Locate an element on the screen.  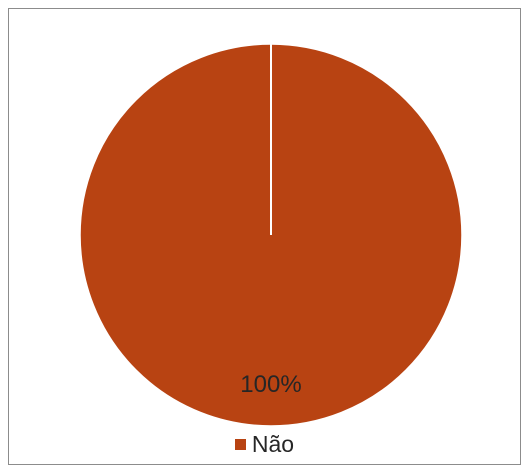
pie-data-labels: 100% is located at coordinates (270, 384).